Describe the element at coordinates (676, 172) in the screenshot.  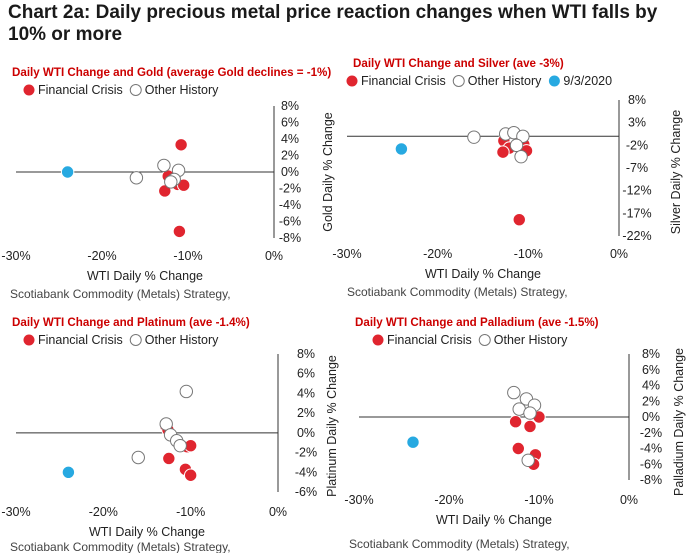
I see `y-axis-label: Silver Daily % Change` at that location.